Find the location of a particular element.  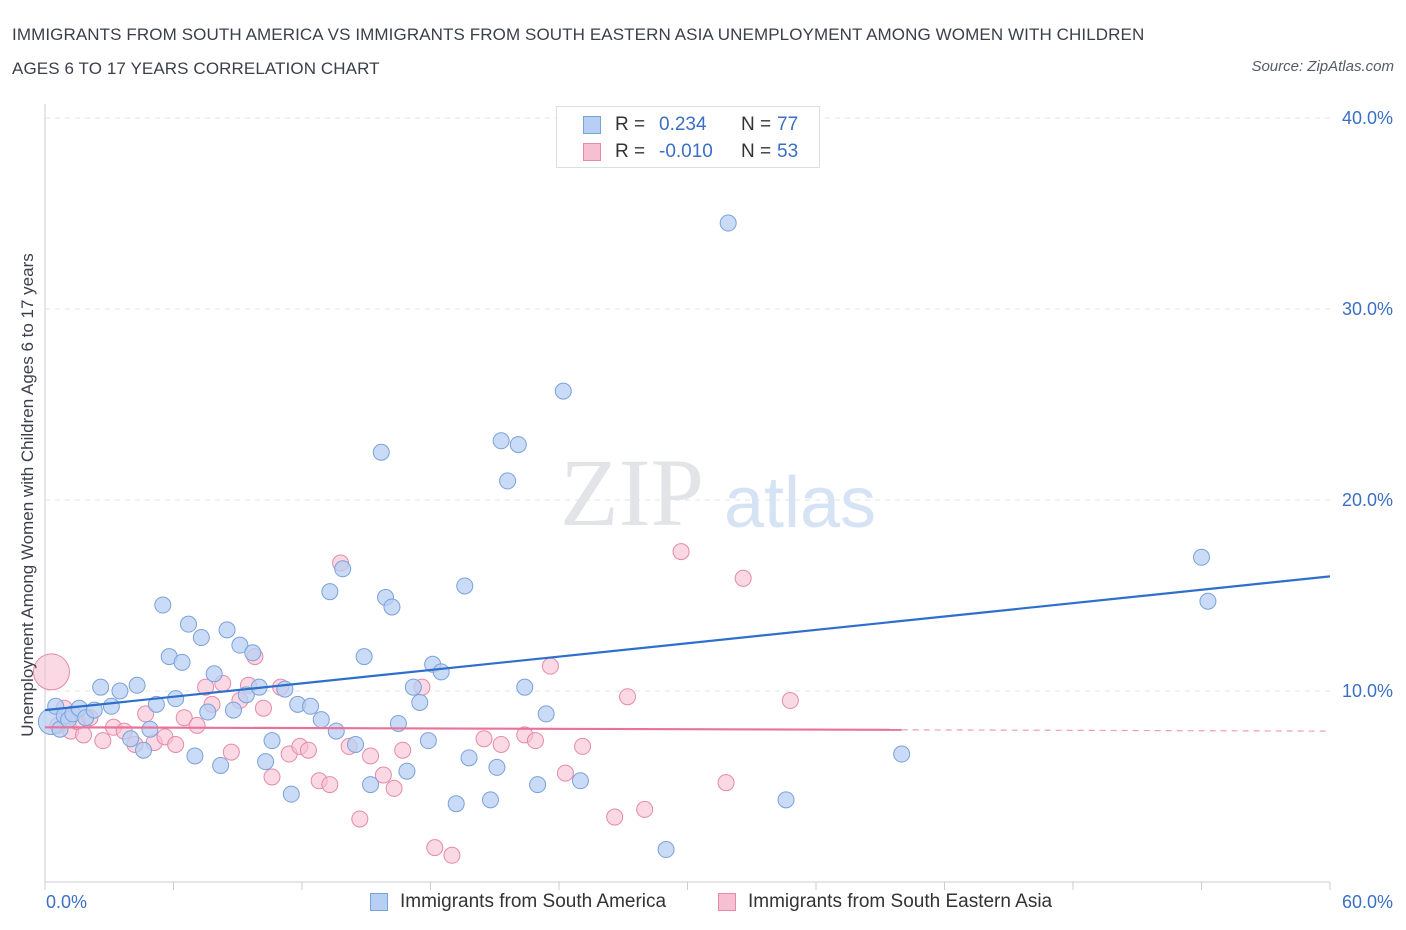

legend-n-value: 77 is located at coordinates (788, 124).